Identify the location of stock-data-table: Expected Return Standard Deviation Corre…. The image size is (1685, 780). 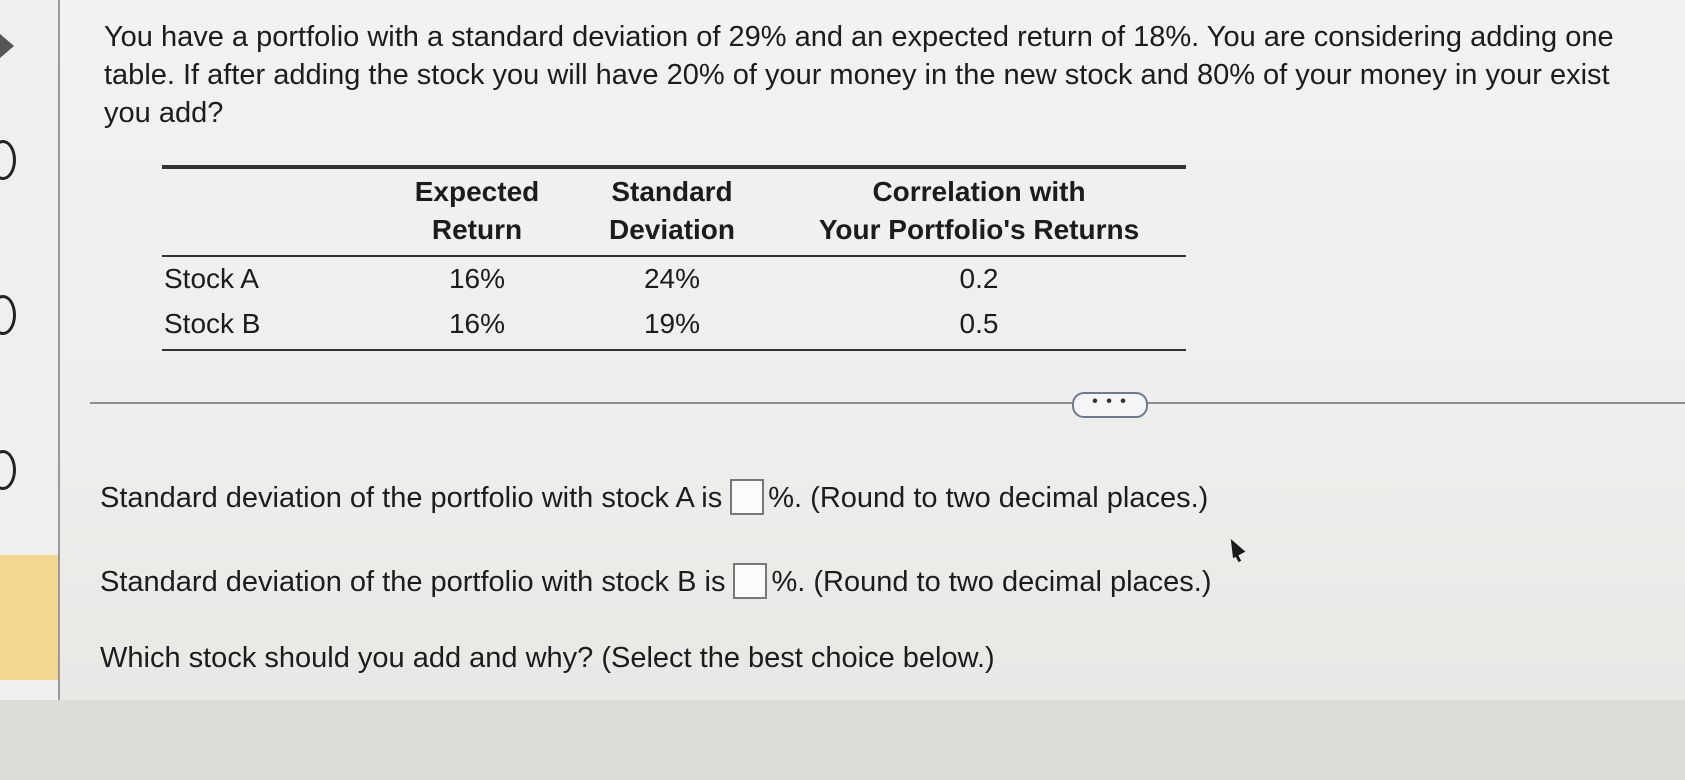
(674, 258).